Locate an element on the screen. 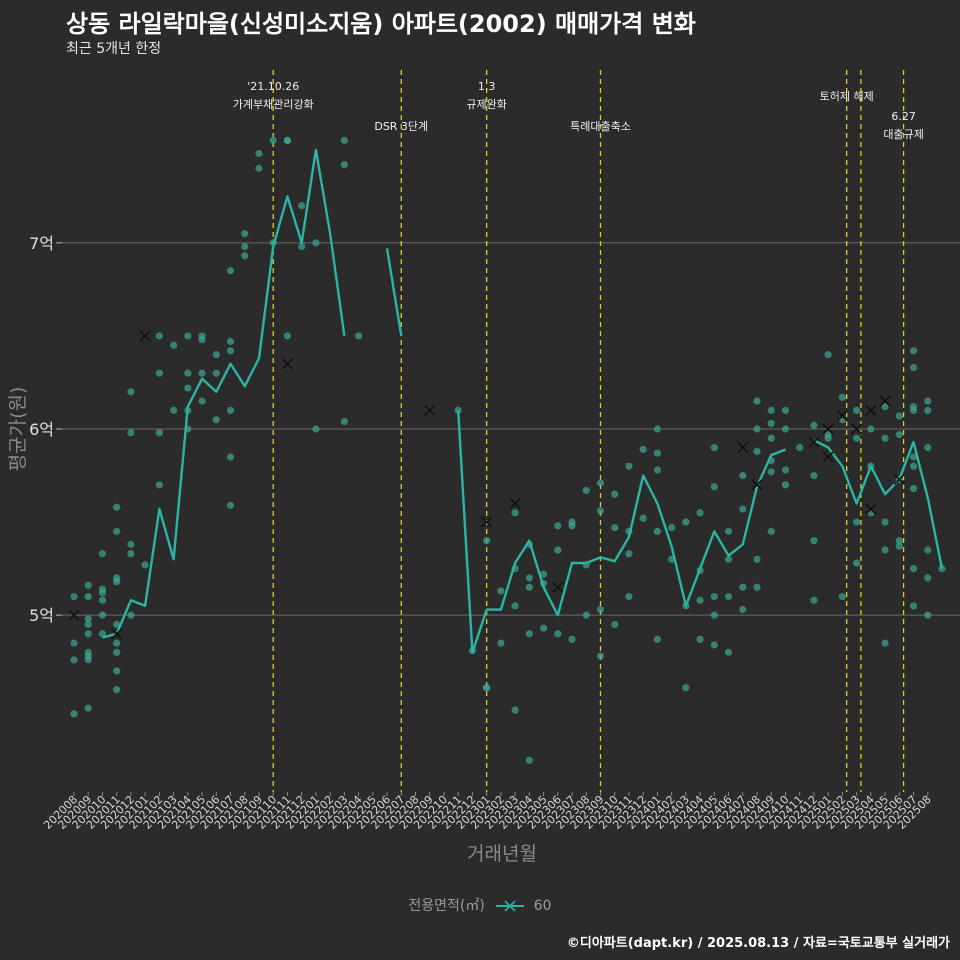 This screenshot has width=960, height=960. event-label: 1.3 is located at coordinates (487, 86).